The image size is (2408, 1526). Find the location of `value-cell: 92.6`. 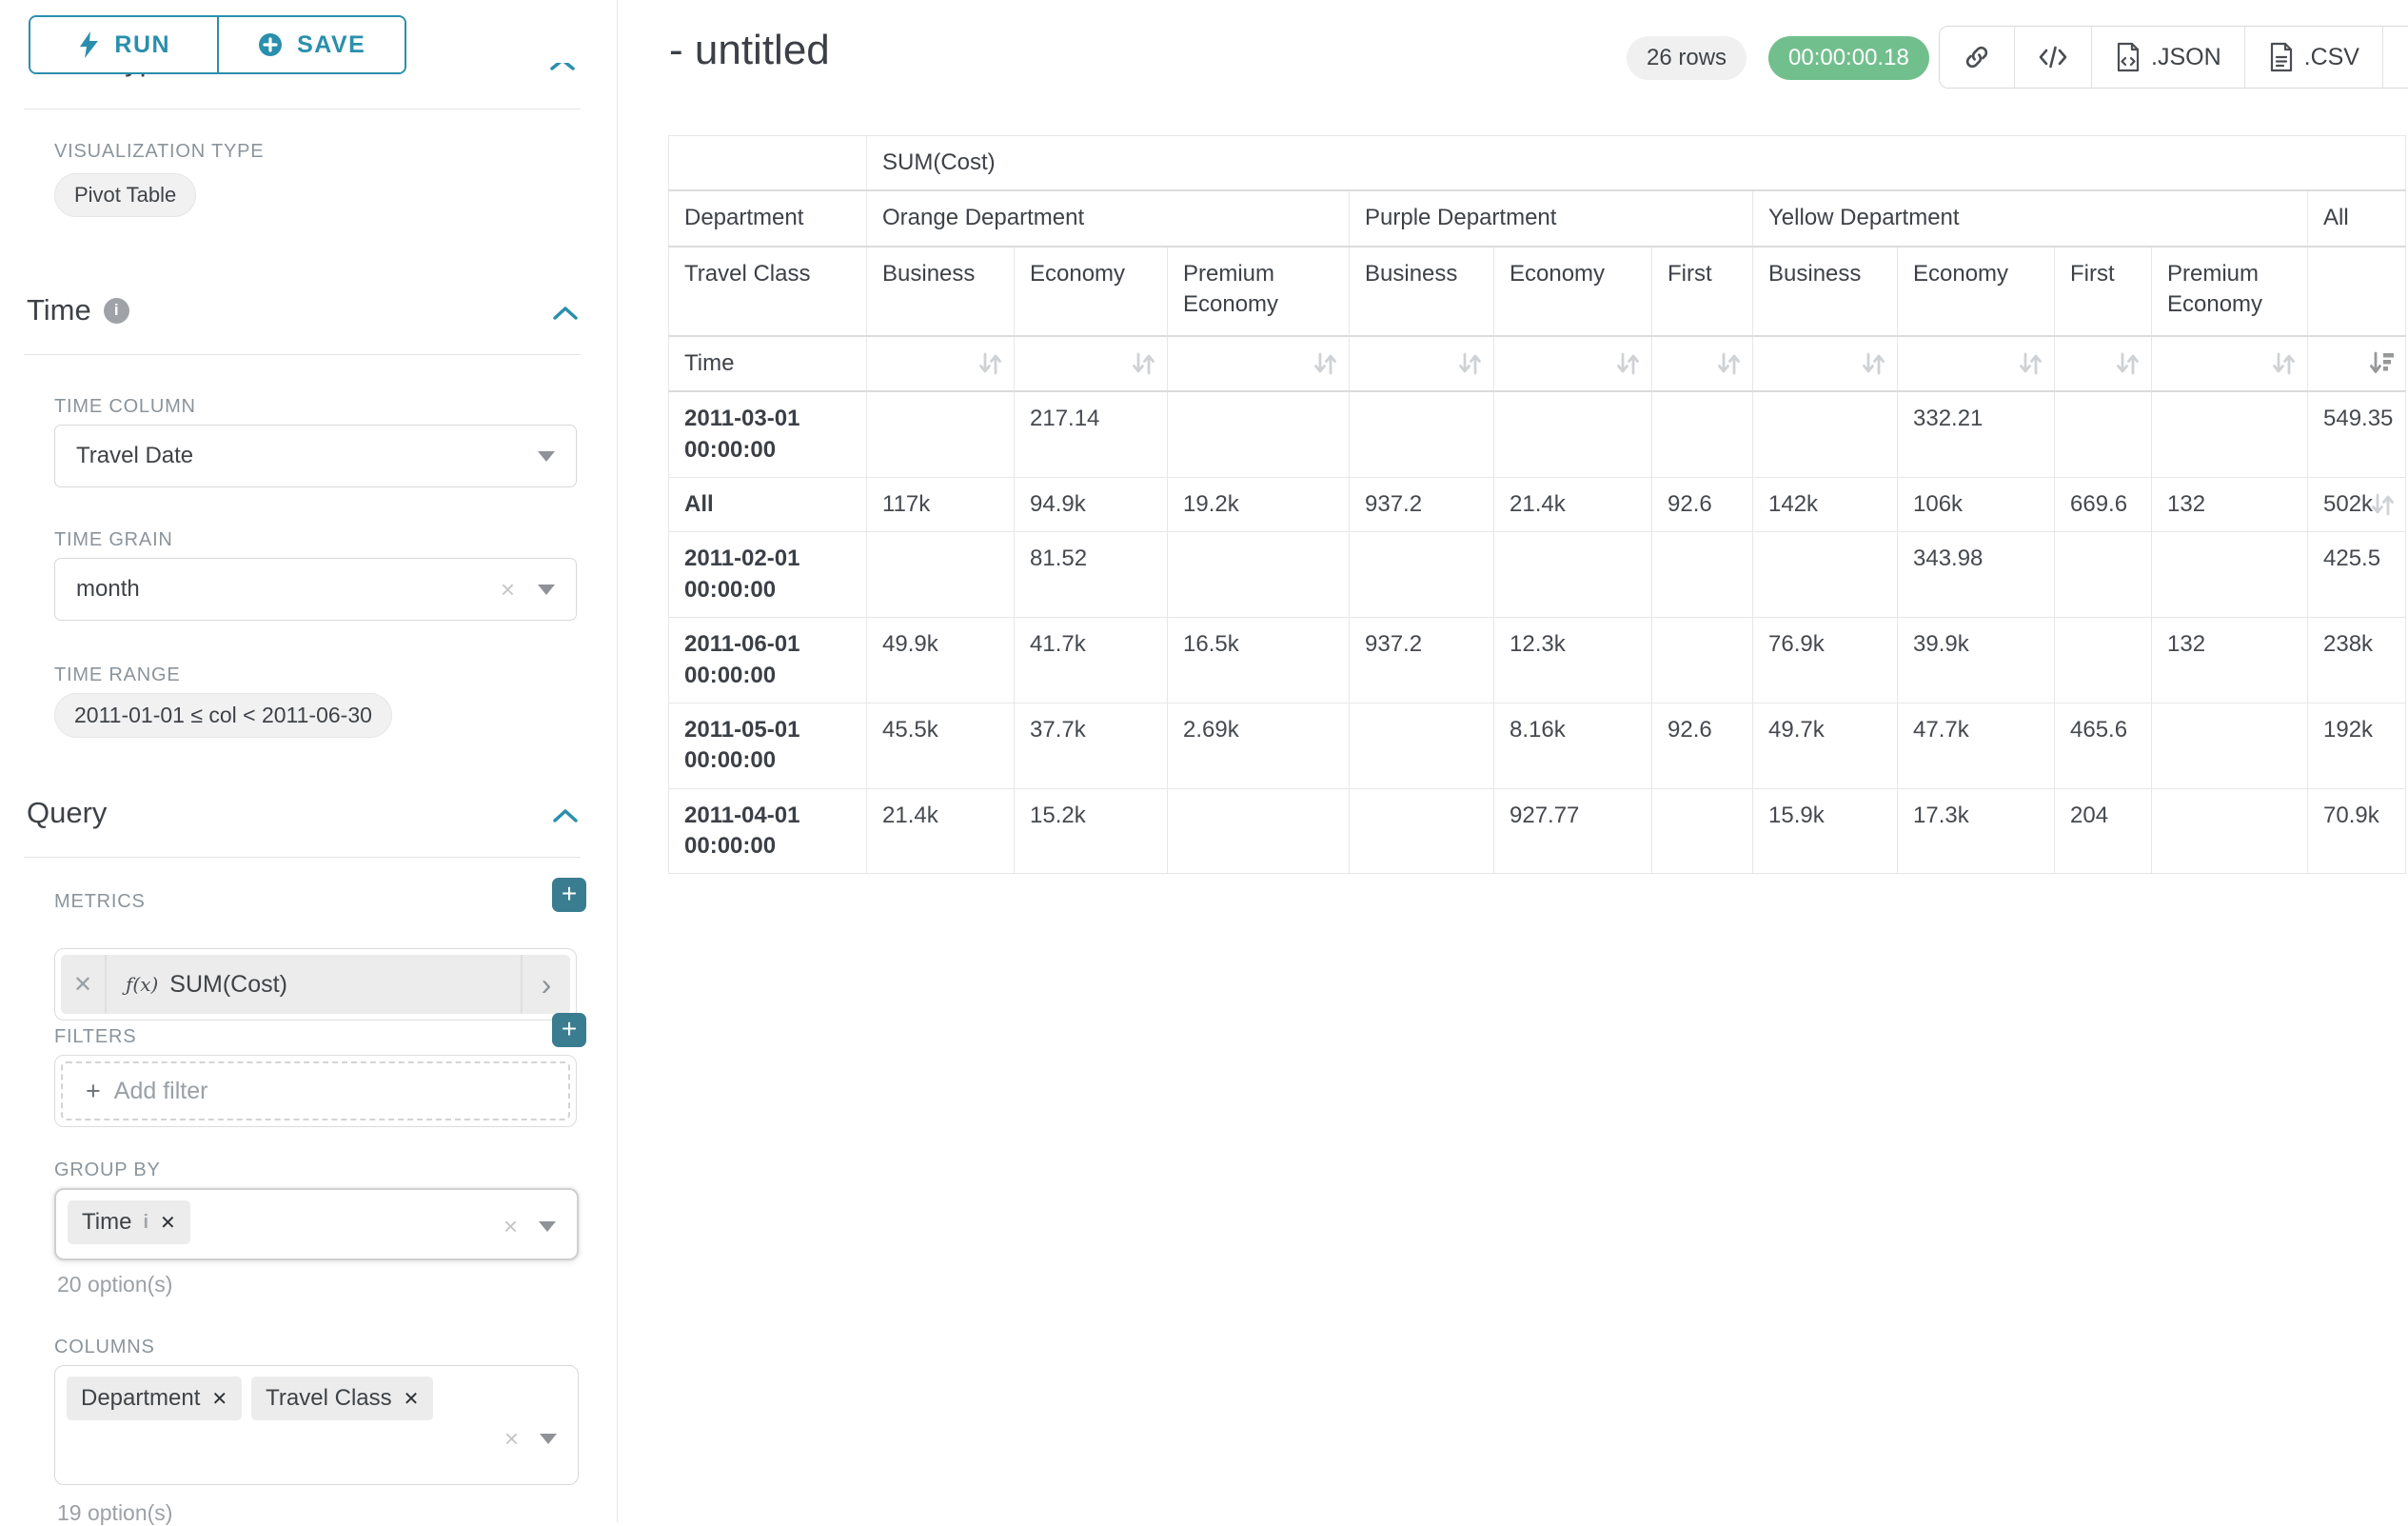

value-cell: 92.6 is located at coordinates (1702, 745).